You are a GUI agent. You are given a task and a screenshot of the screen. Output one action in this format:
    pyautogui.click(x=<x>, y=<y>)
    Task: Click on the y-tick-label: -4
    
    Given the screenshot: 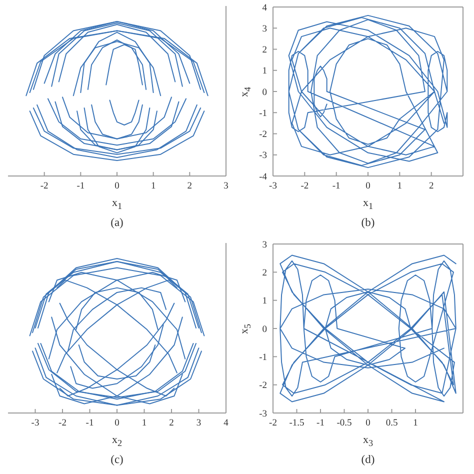 What is the action you would take?
    pyautogui.click(x=263, y=177)
    